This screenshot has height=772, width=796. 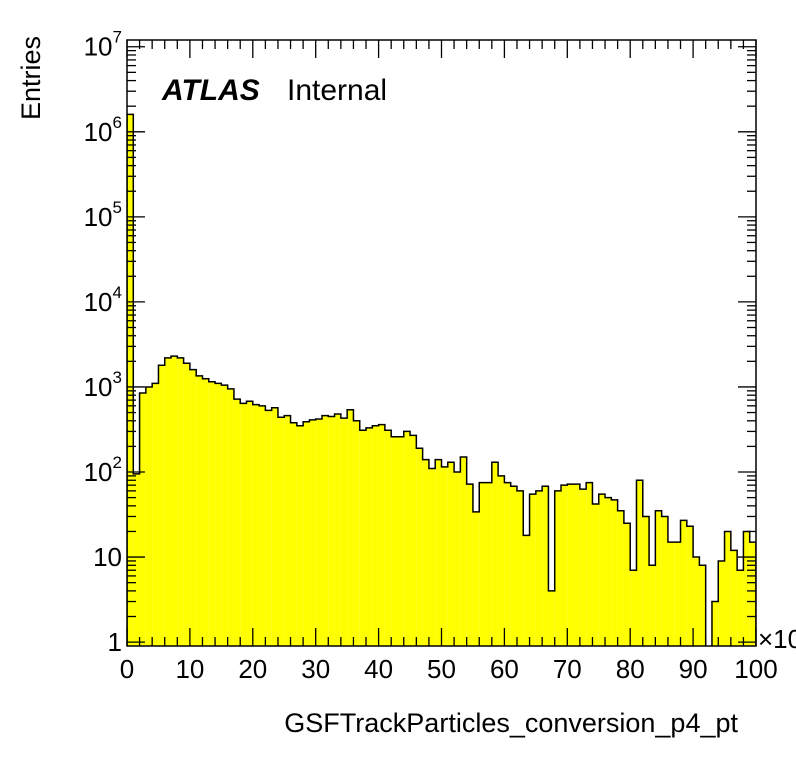 What do you see at coordinates (103, 342) in the screenshot?
I see `y-tick-labels: 1 10 10² 10³ 10⁴ 10⁵ 10⁶ 10⁷` at bounding box center [103, 342].